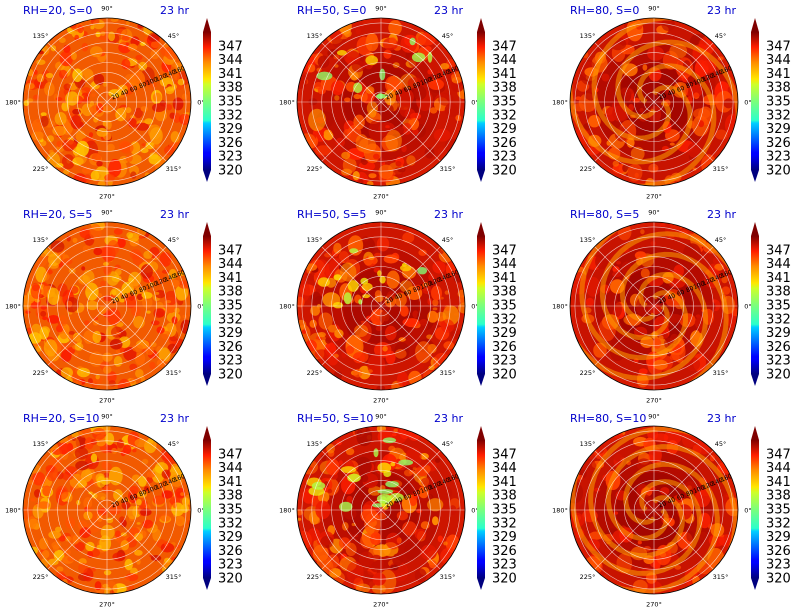 The height and width of the screenshot is (612, 793). What do you see at coordinates (448, 577) in the screenshot?
I see `angle-tick-label: 315°` at bounding box center [448, 577].